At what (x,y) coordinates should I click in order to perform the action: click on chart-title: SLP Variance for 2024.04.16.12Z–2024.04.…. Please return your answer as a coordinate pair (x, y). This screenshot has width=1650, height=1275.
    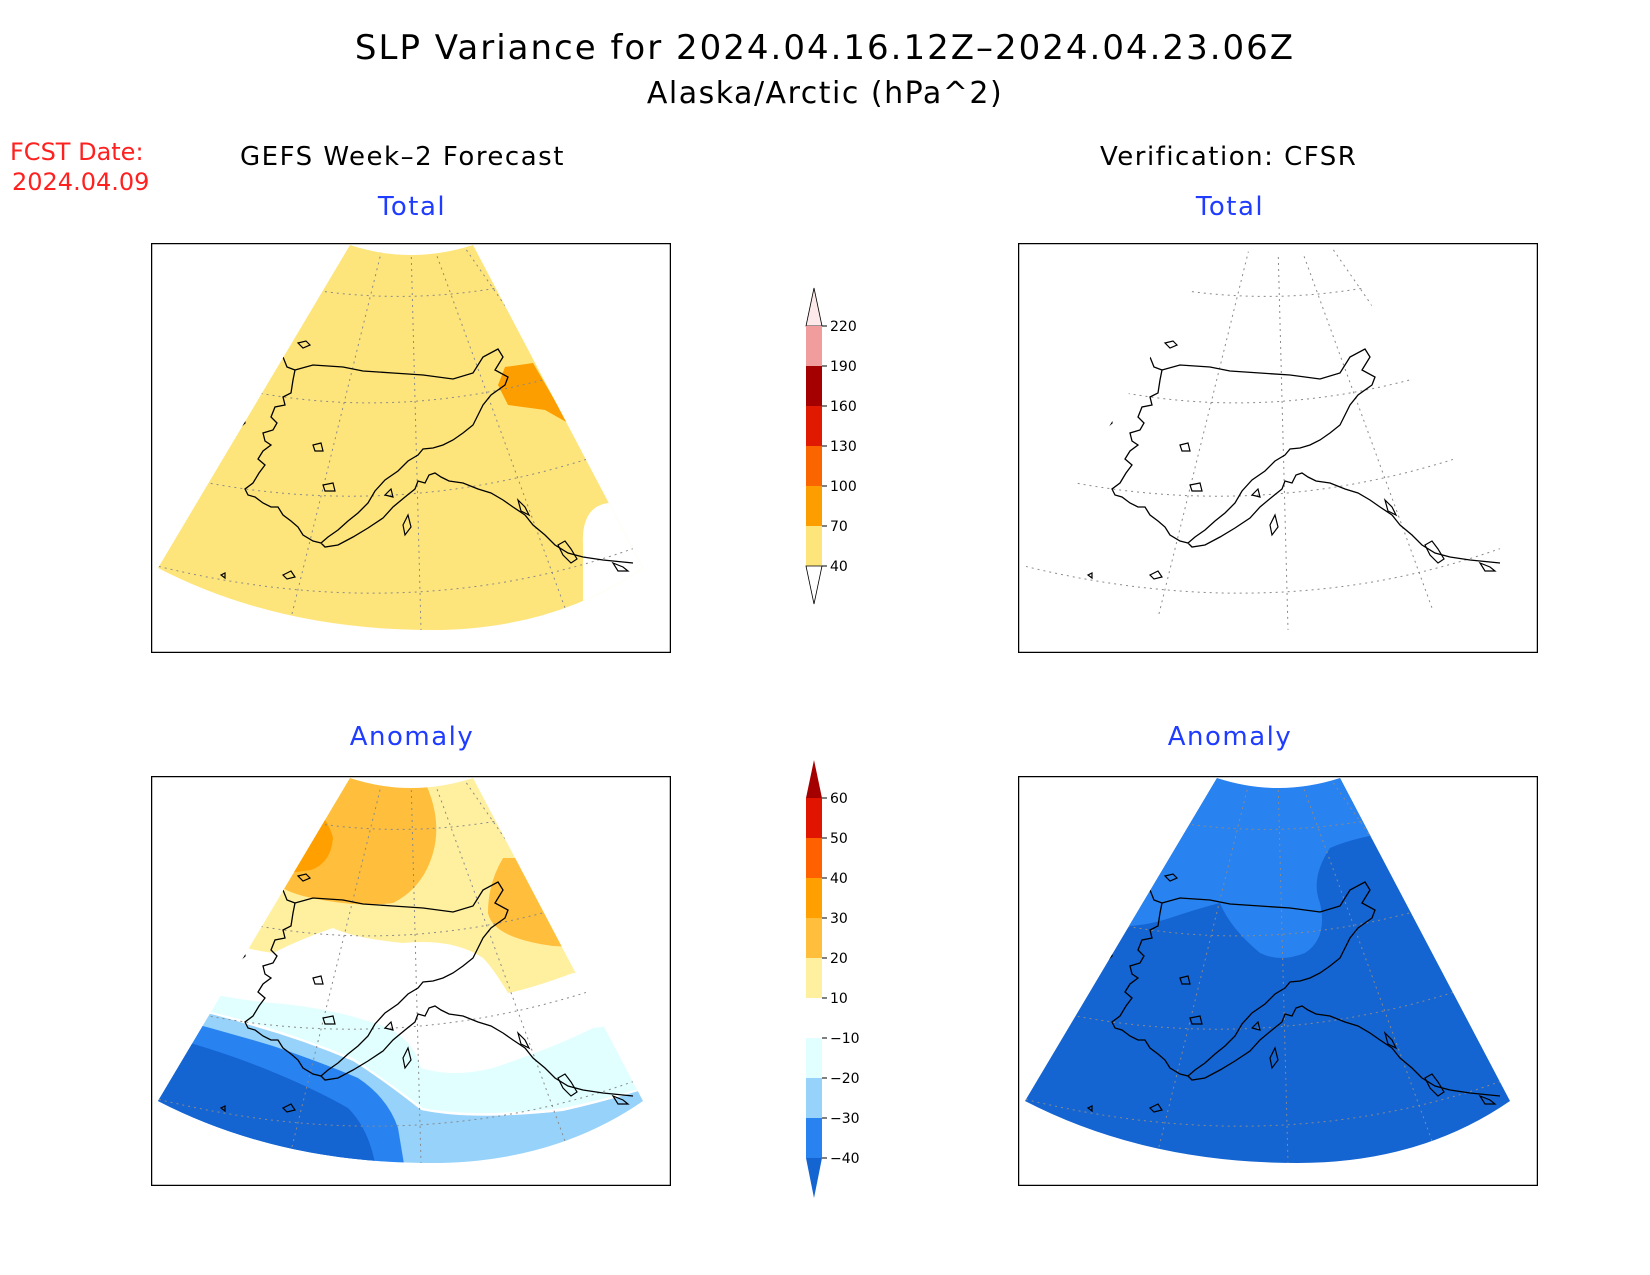
    Looking at the image, I should click on (825, 48).